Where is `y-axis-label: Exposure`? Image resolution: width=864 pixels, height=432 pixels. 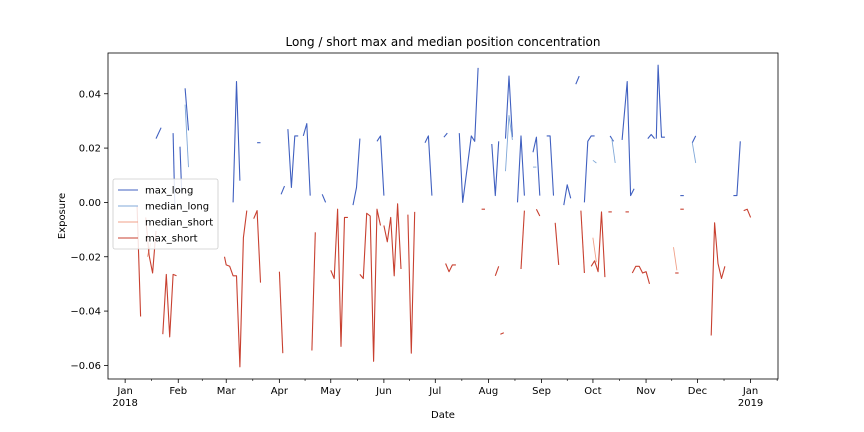 y-axis-label: Exposure is located at coordinates (62, 216).